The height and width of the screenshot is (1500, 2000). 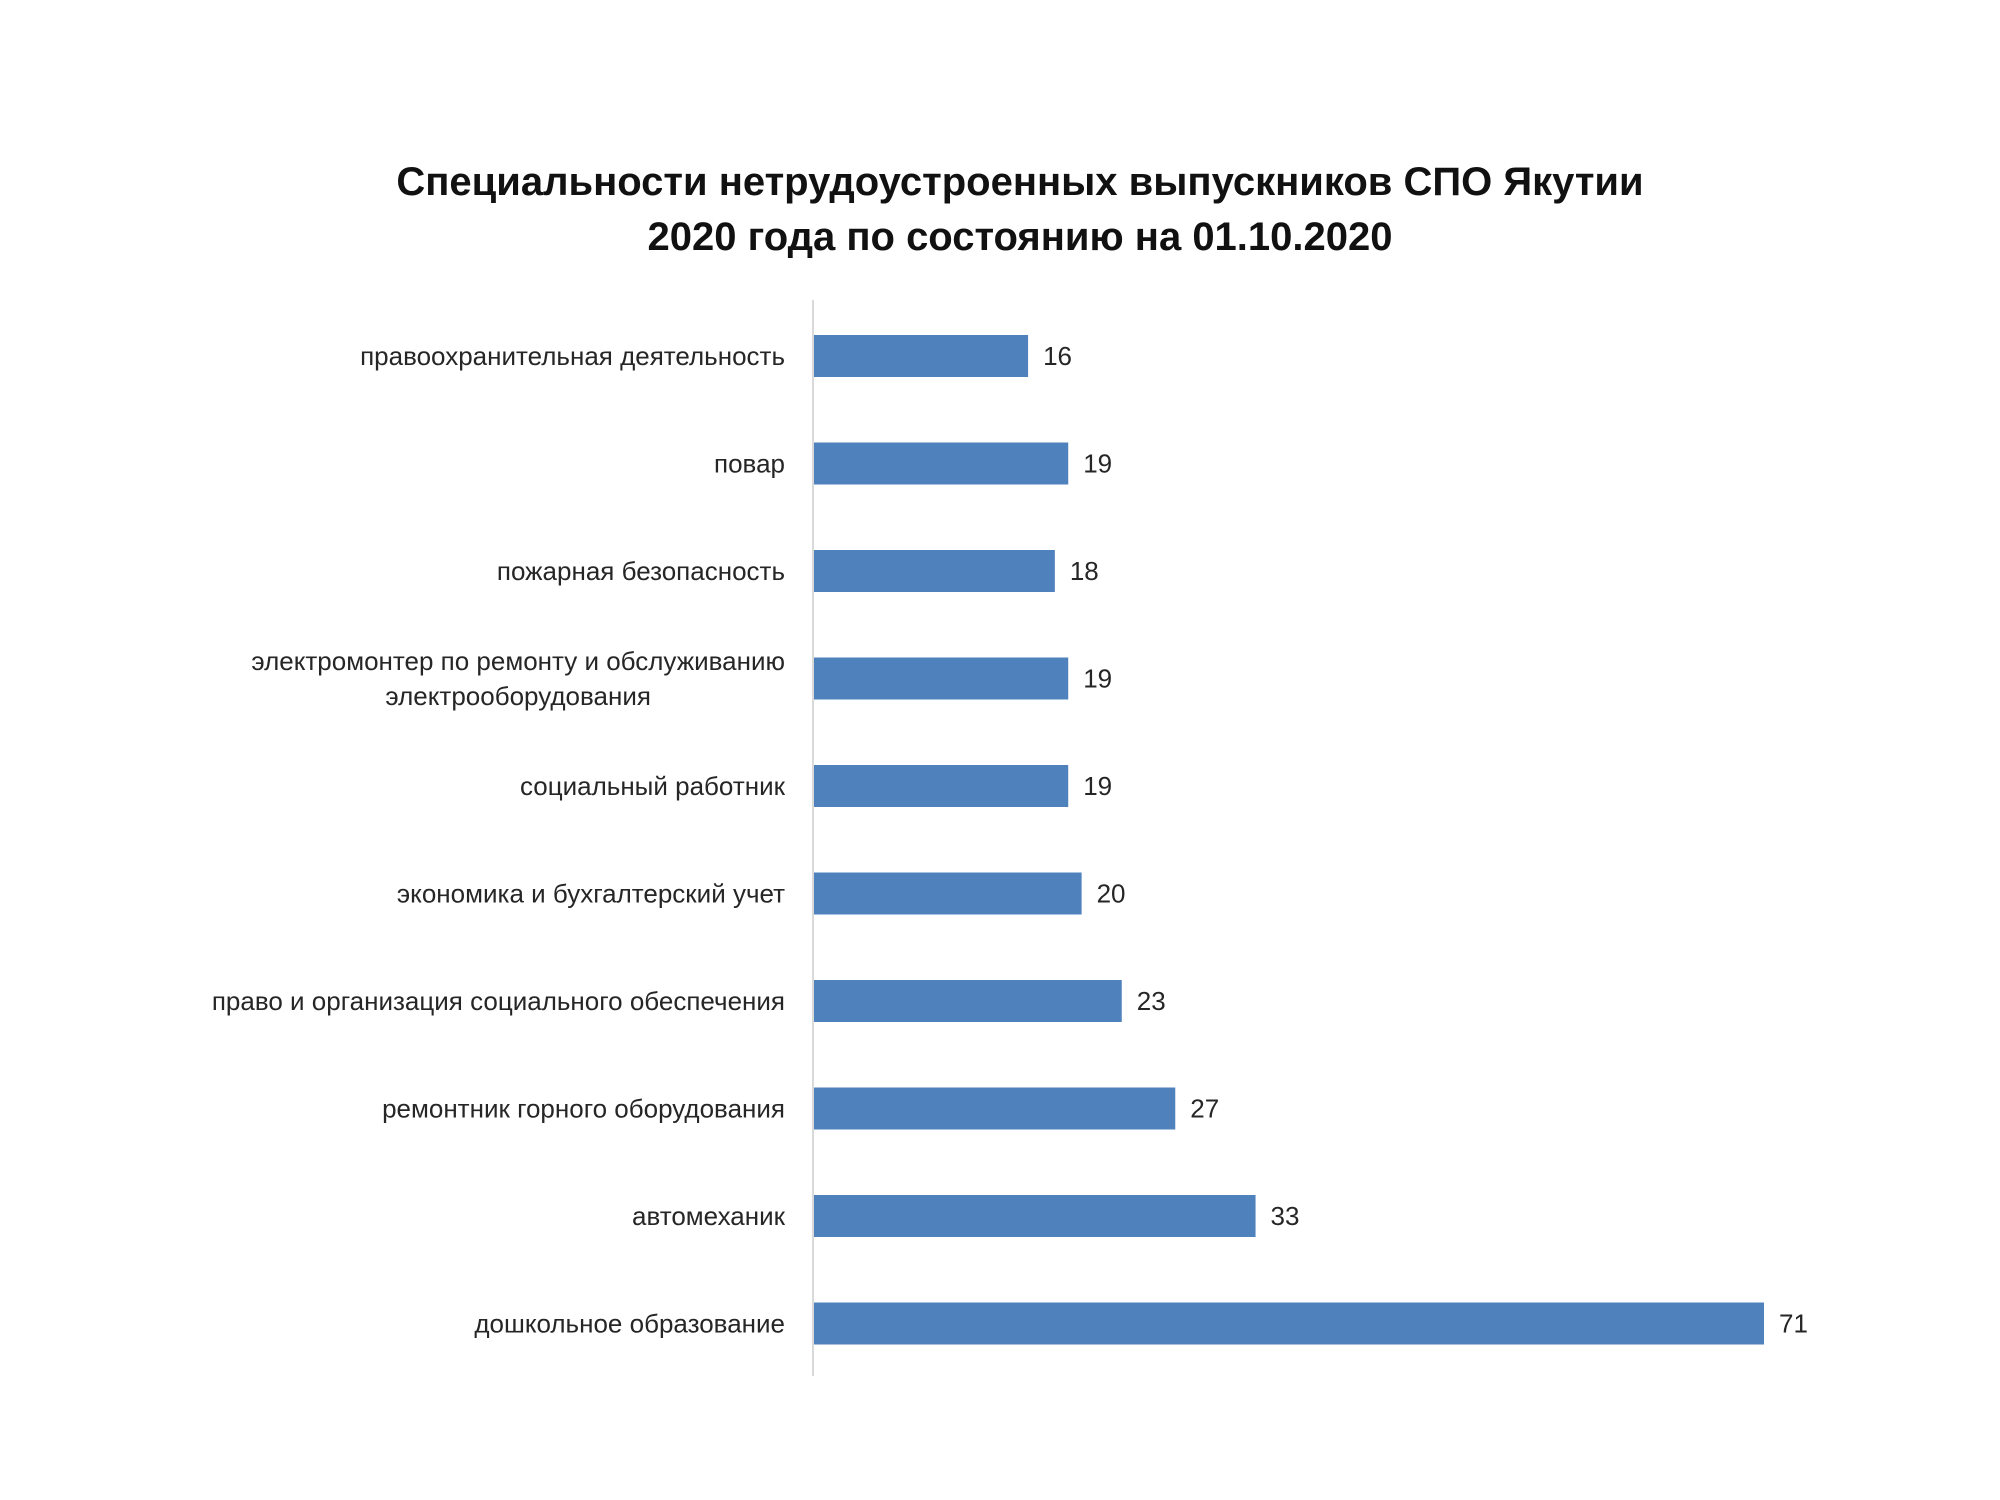 What do you see at coordinates (1793, 1324) in the screenshot?
I see `data-label-10: 71` at bounding box center [1793, 1324].